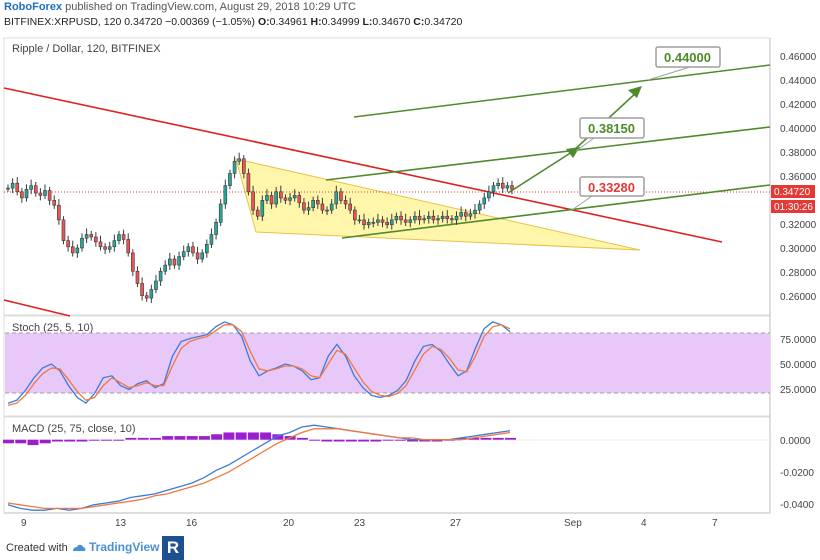 The image size is (820, 560). What do you see at coordinates (573, 523) in the screenshot?
I see `x-tick: Sep` at bounding box center [573, 523].